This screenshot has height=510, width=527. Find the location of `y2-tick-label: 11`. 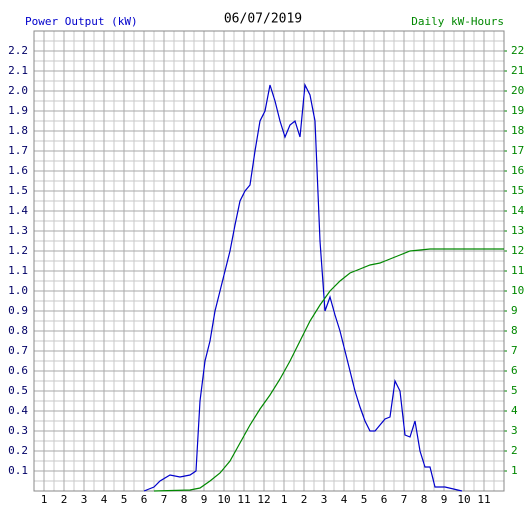

y2-tick-label: 11 is located at coordinates (517, 270).